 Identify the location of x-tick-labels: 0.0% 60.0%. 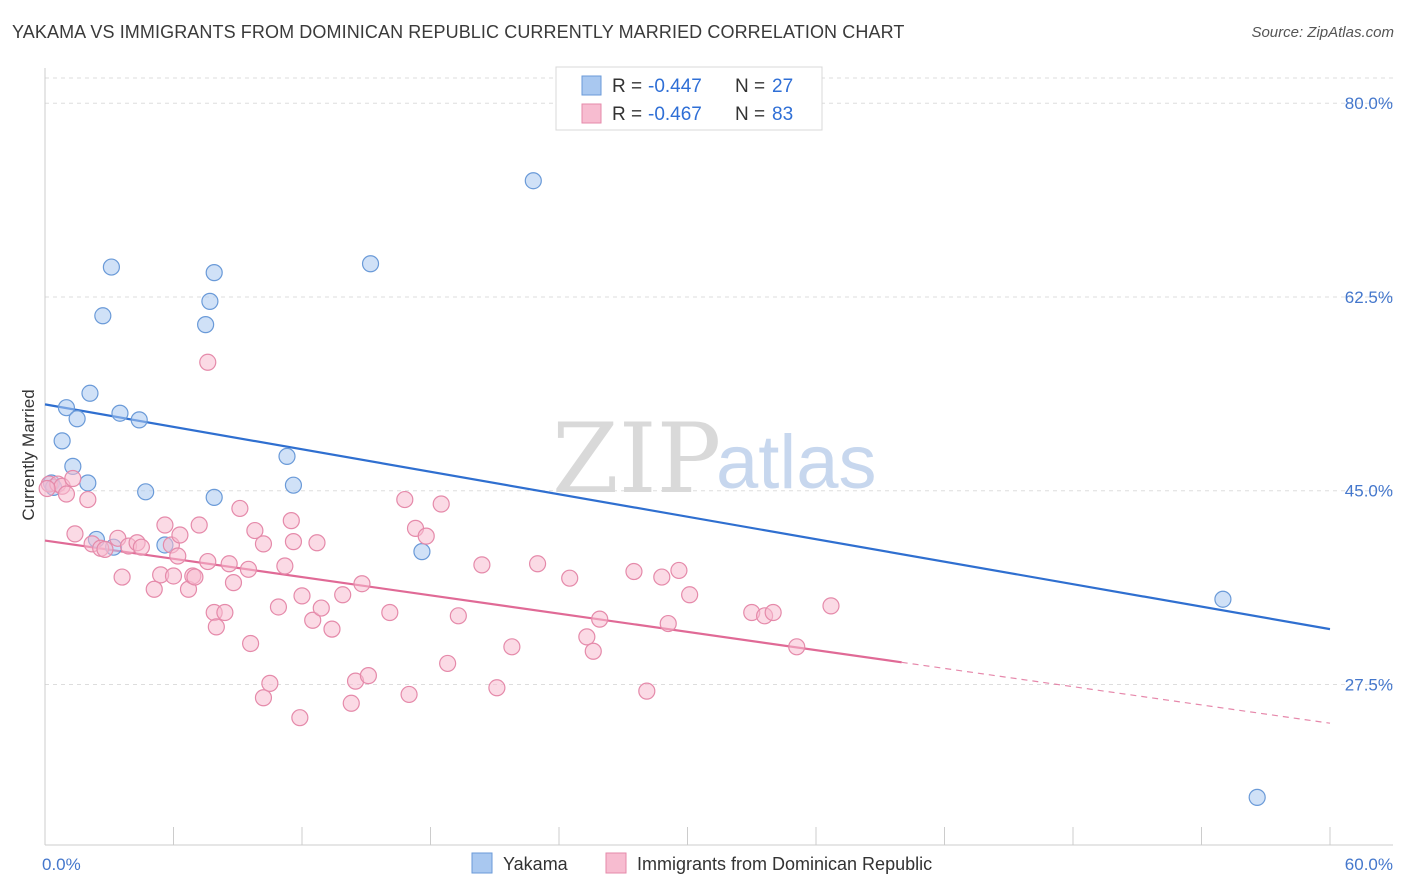
(717, 864).